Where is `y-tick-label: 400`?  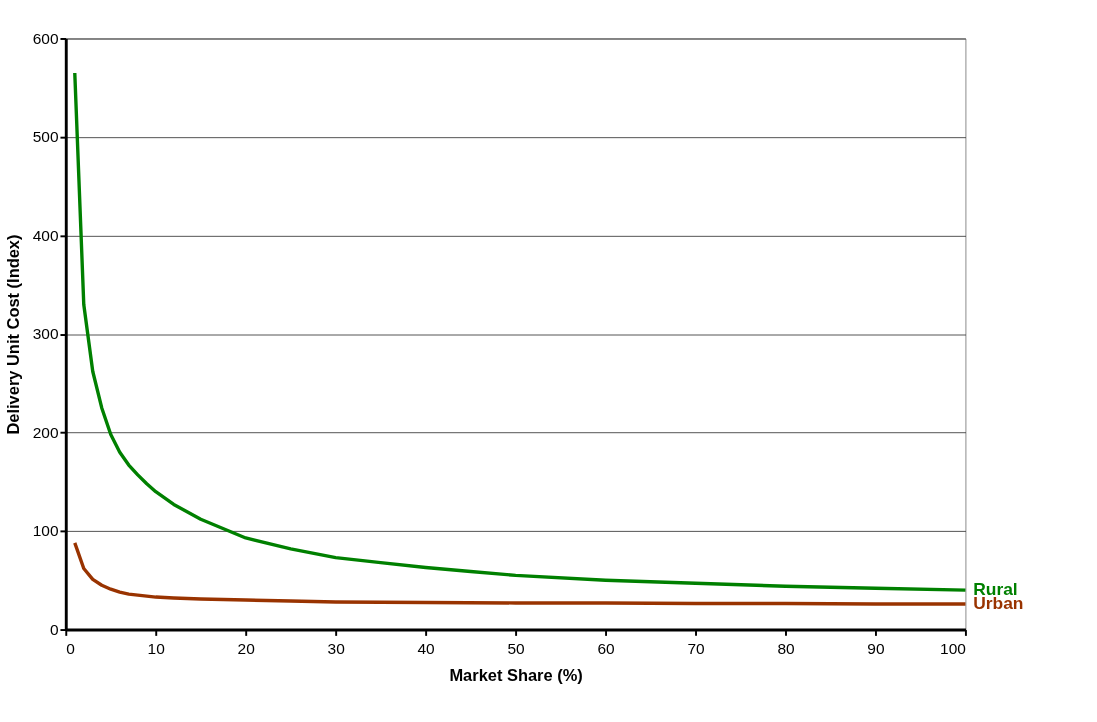 y-tick-label: 400 is located at coordinates (45, 235).